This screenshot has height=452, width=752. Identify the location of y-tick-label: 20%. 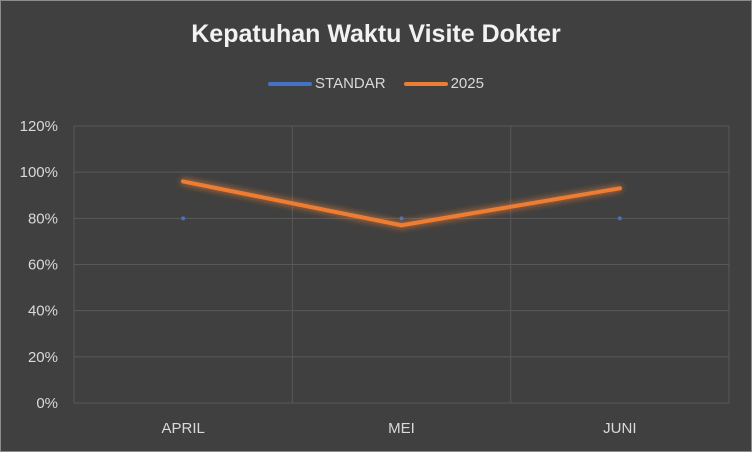
(43, 357).